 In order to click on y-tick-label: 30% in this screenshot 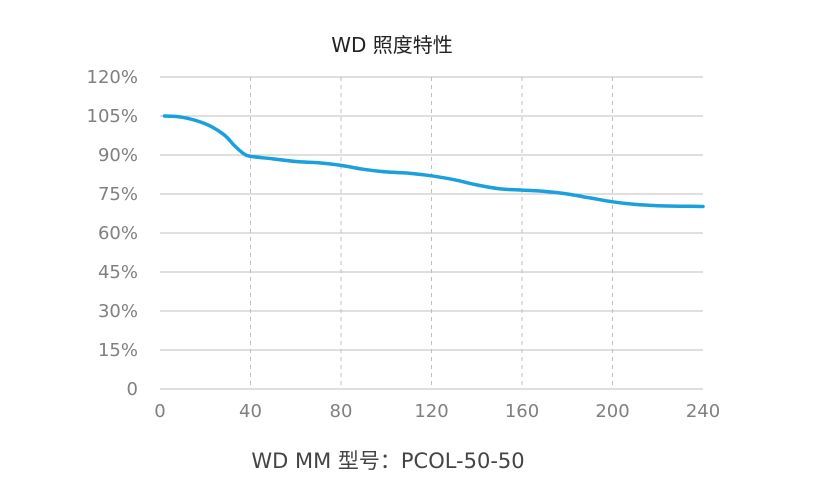, I will do `click(118, 311)`.